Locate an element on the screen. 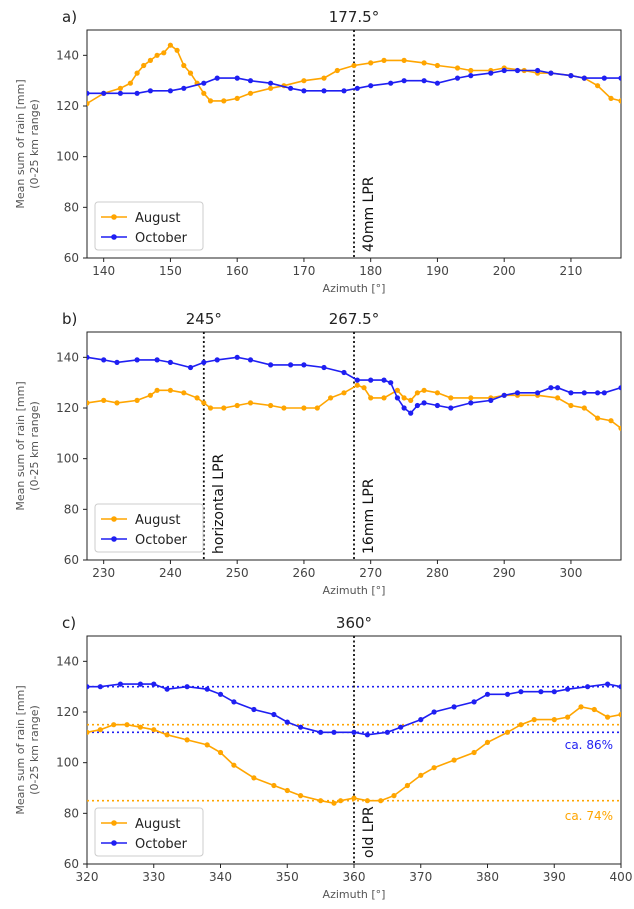 The width and height of the screenshot is (634, 909). x-tick-label: 160 is located at coordinates (237, 271).